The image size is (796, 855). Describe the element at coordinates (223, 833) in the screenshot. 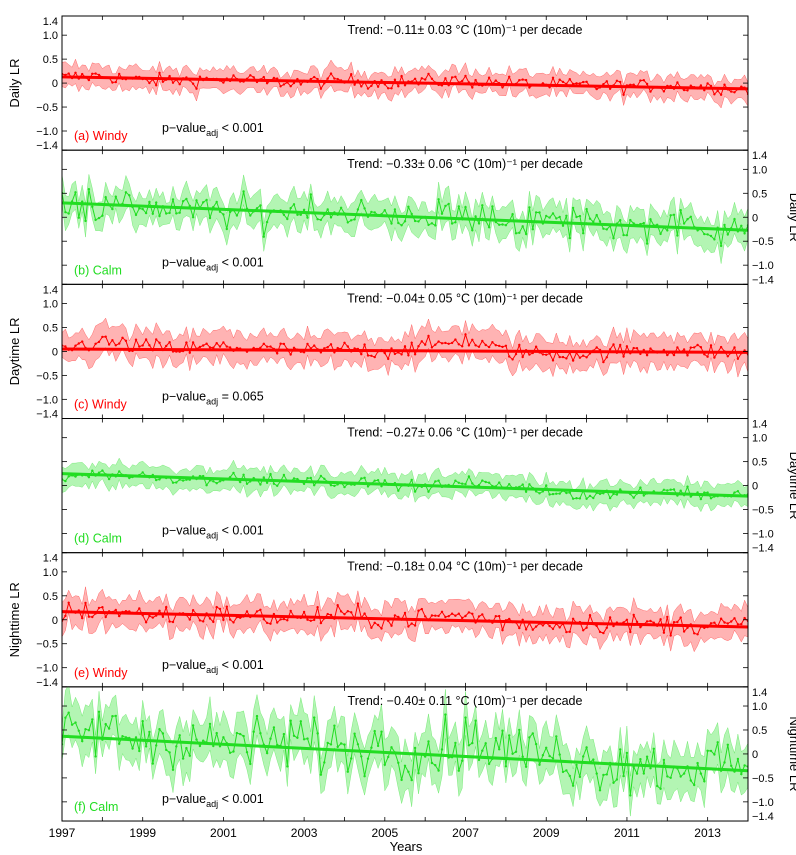

I see `x-tick-label: 2001` at that location.